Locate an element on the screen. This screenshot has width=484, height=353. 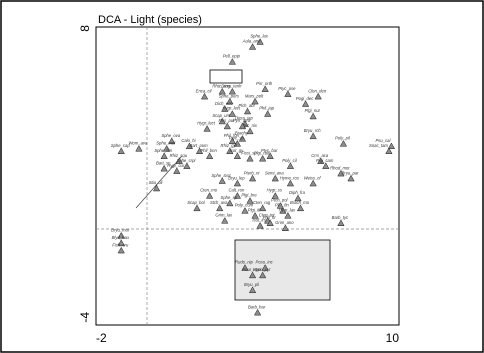
species-label: Enca_cil is located at coordinates (204, 90).